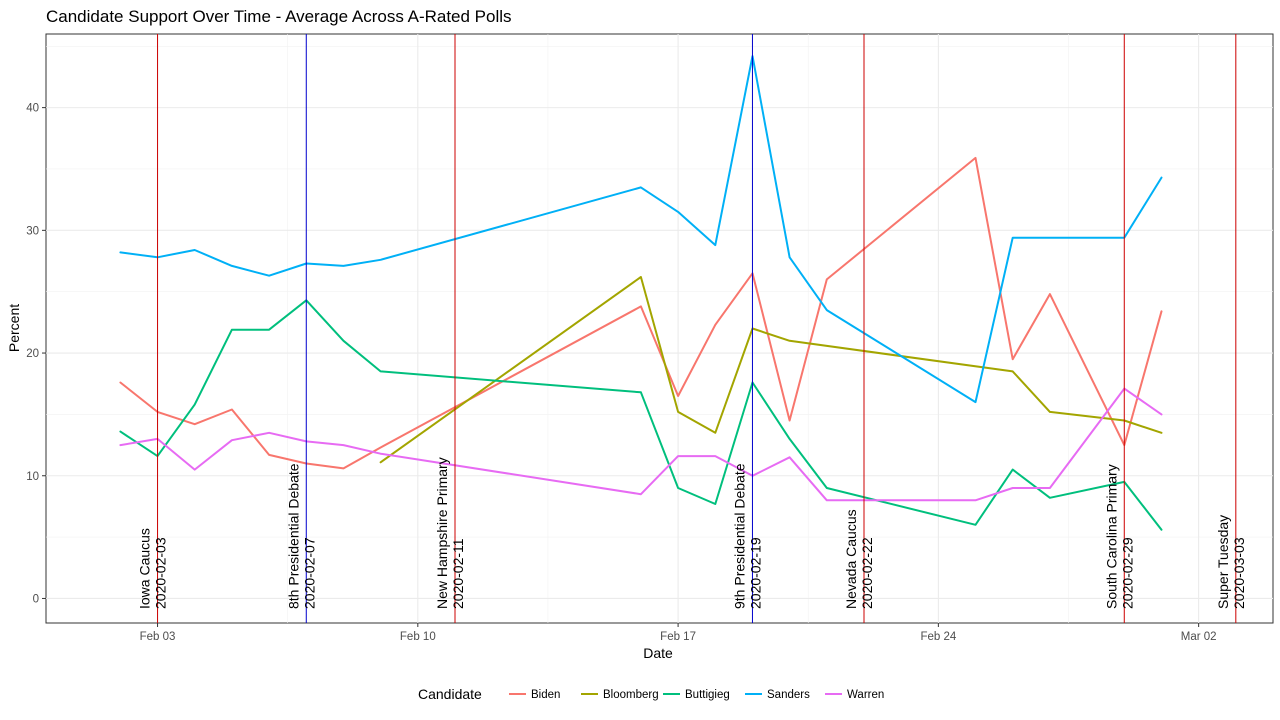 The image size is (1280, 720). What do you see at coordinates (161, 573) in the screenshot?
I see `event-date-label: 2020-02-03` at bounding box center [161, 573].